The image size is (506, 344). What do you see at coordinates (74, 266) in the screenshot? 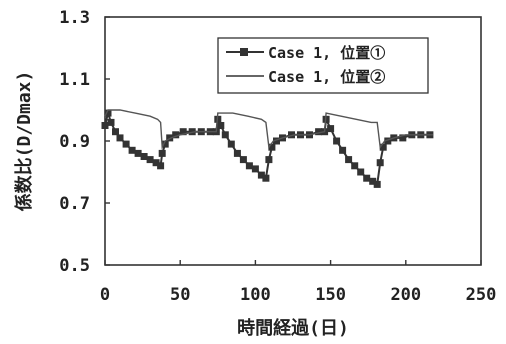
I see `y-tick-label: 0.5` at bounding box center [74, 266].